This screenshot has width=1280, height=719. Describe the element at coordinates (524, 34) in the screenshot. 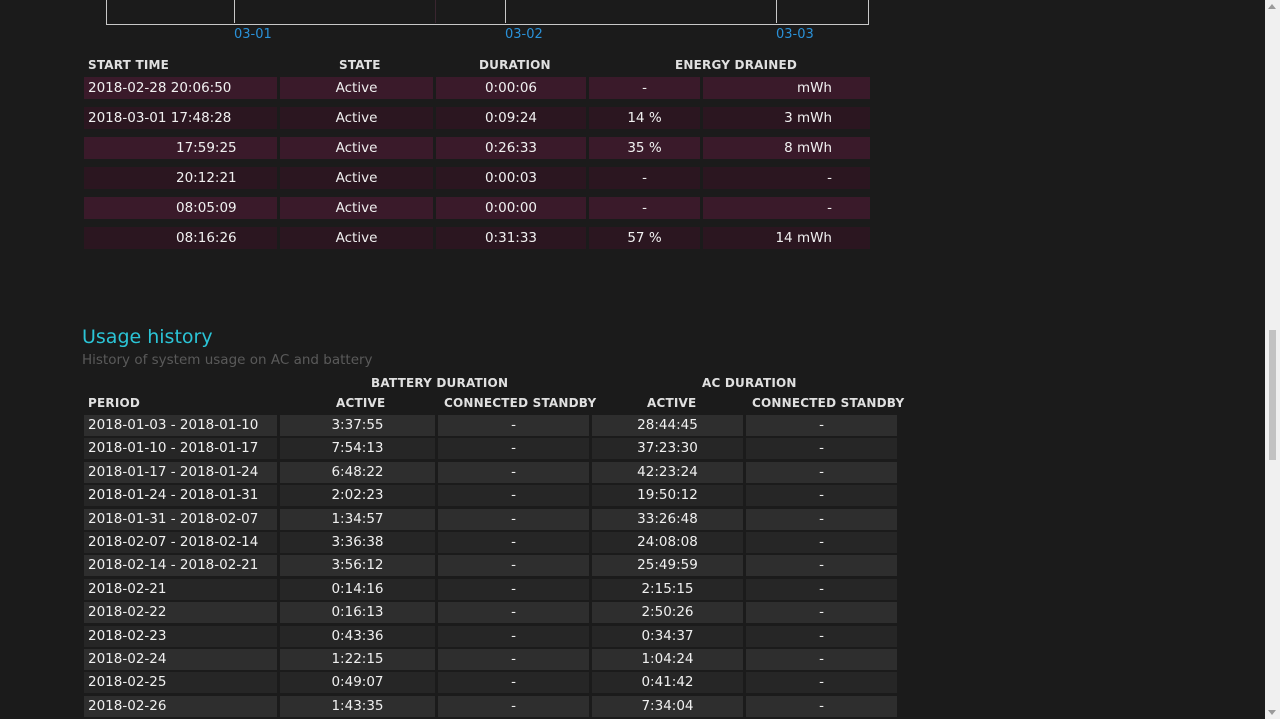

I see `chart-tick-label: 03-02` at that location.